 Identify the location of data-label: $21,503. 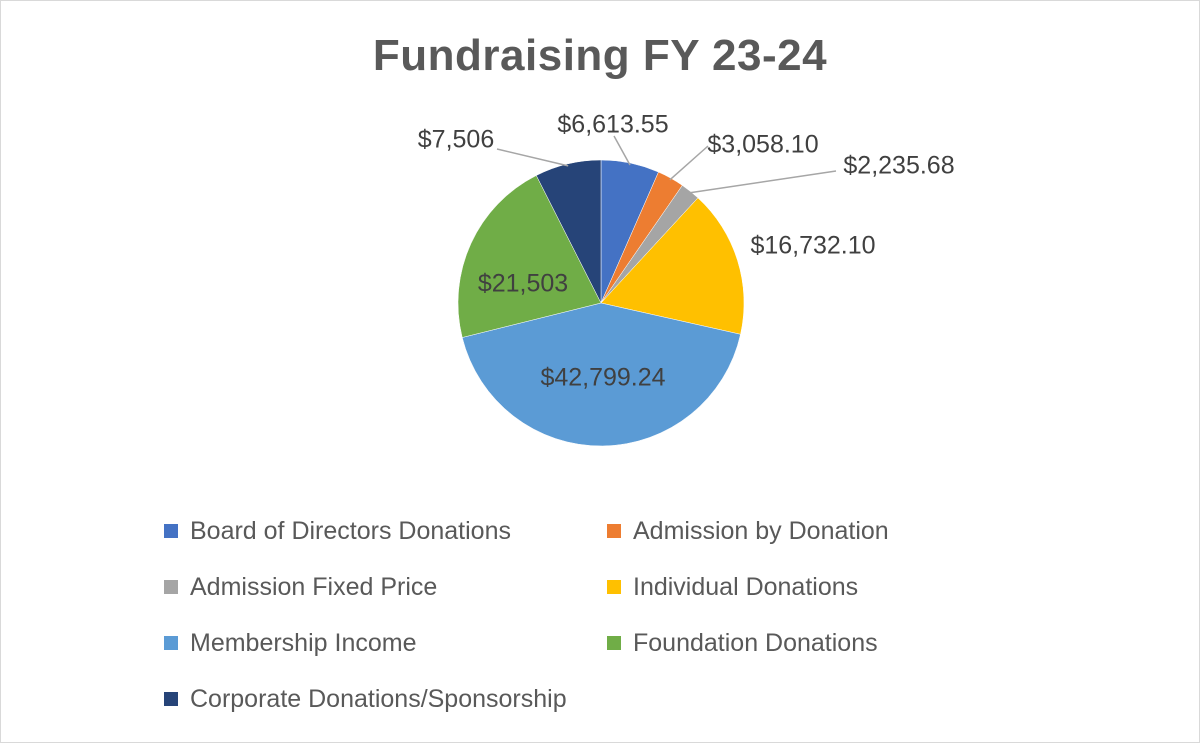
(523, 284).